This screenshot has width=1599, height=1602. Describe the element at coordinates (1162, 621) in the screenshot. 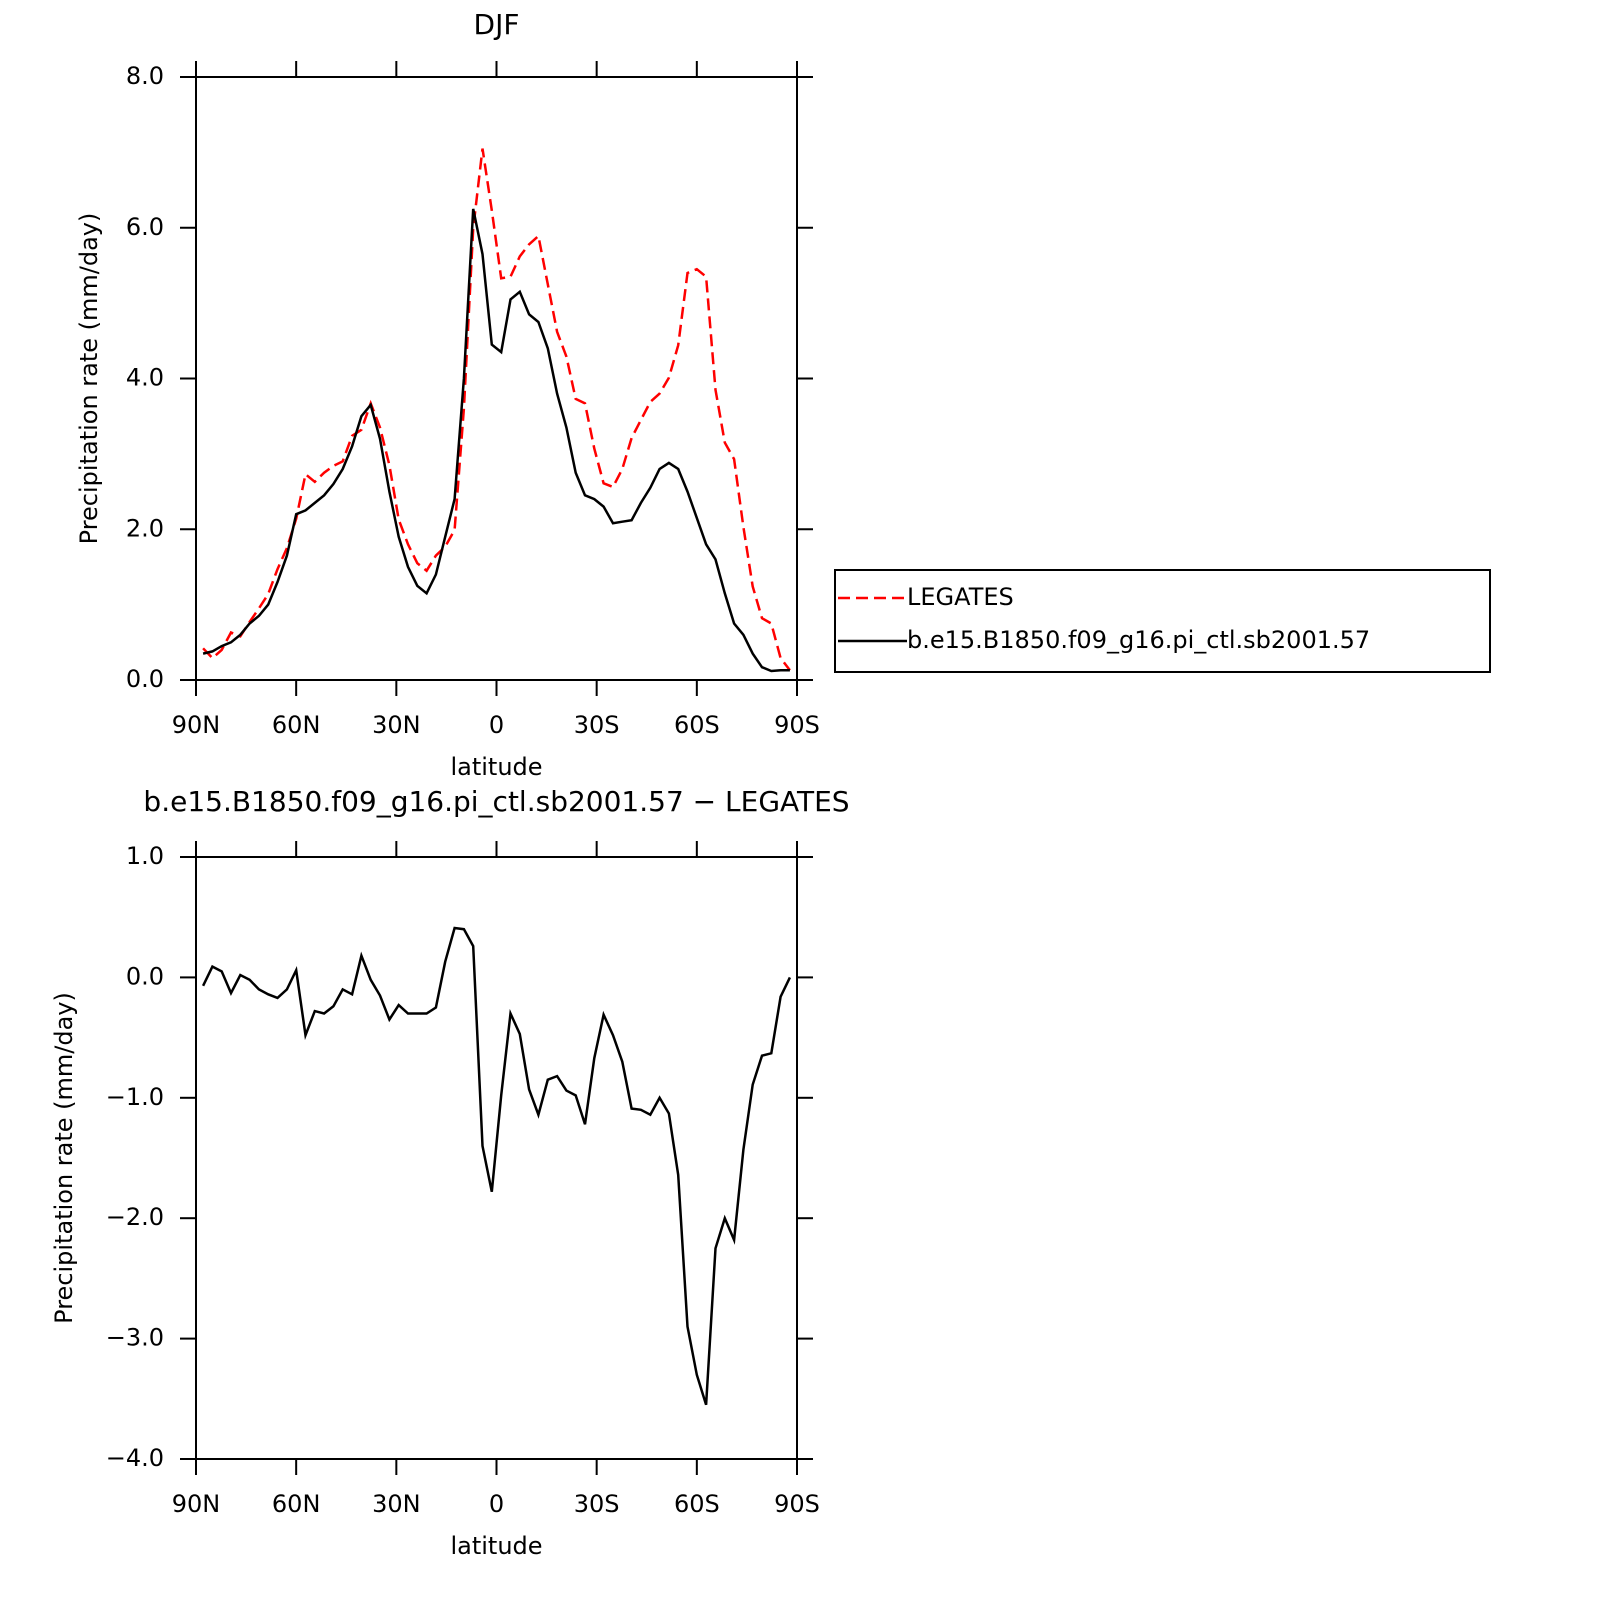

I see `legend-box` at that location.